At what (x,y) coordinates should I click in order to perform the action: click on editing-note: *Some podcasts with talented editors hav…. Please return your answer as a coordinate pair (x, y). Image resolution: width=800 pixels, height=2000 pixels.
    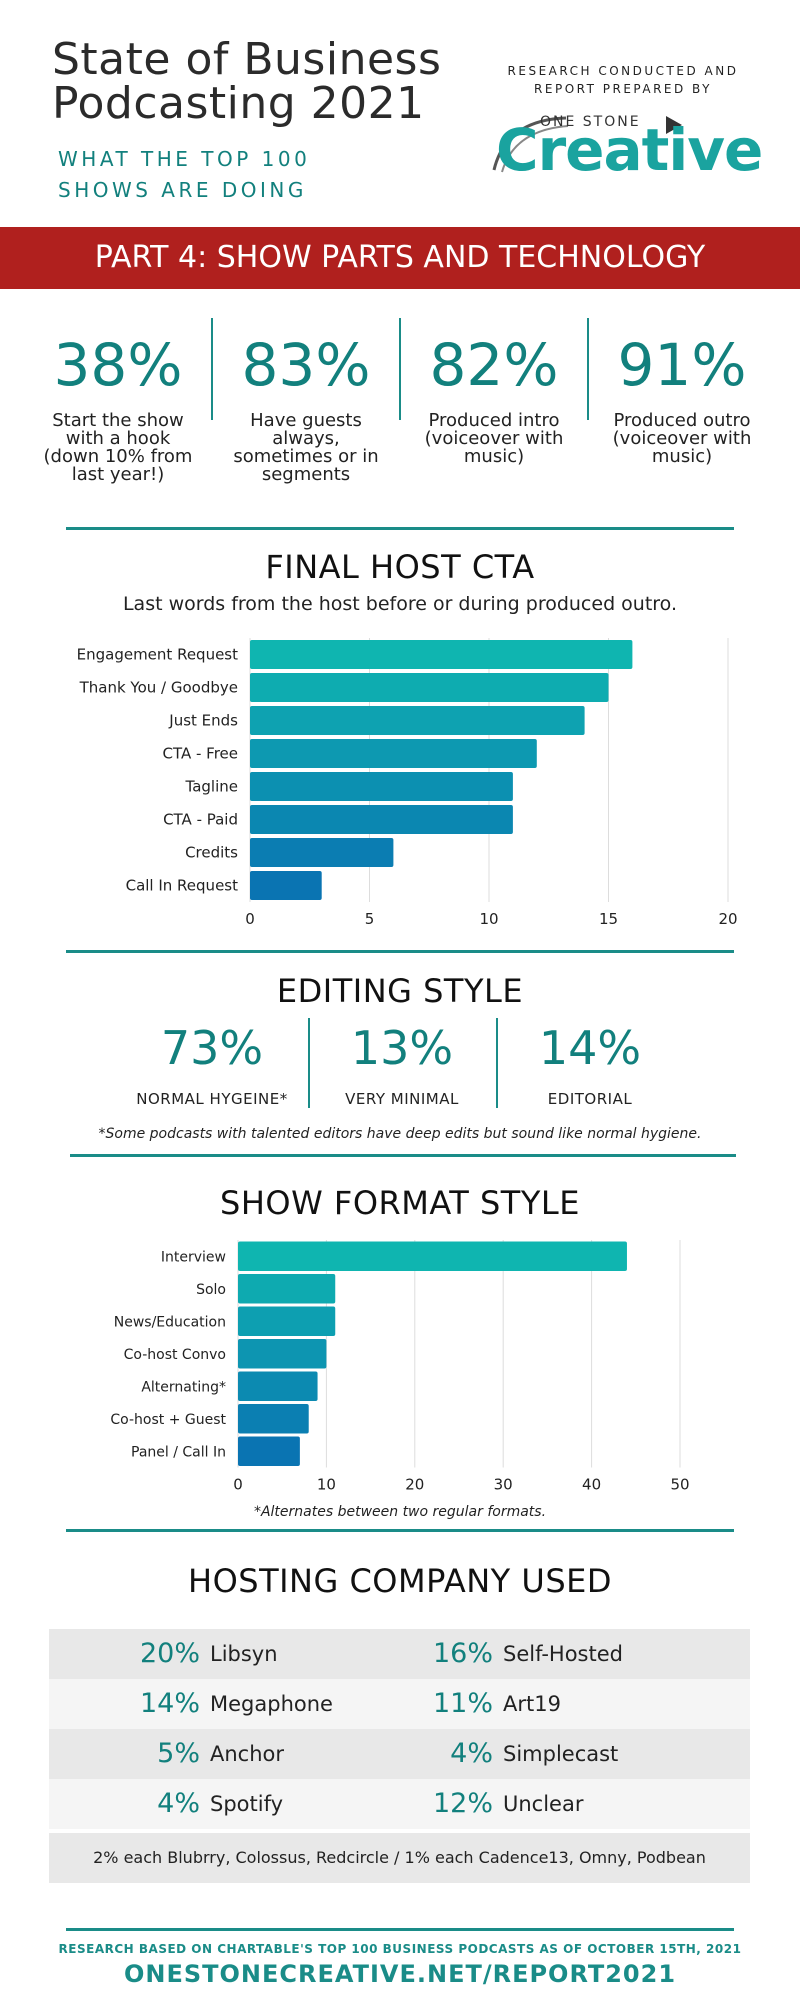
    Looking at the image, I should click on (400, 1134).